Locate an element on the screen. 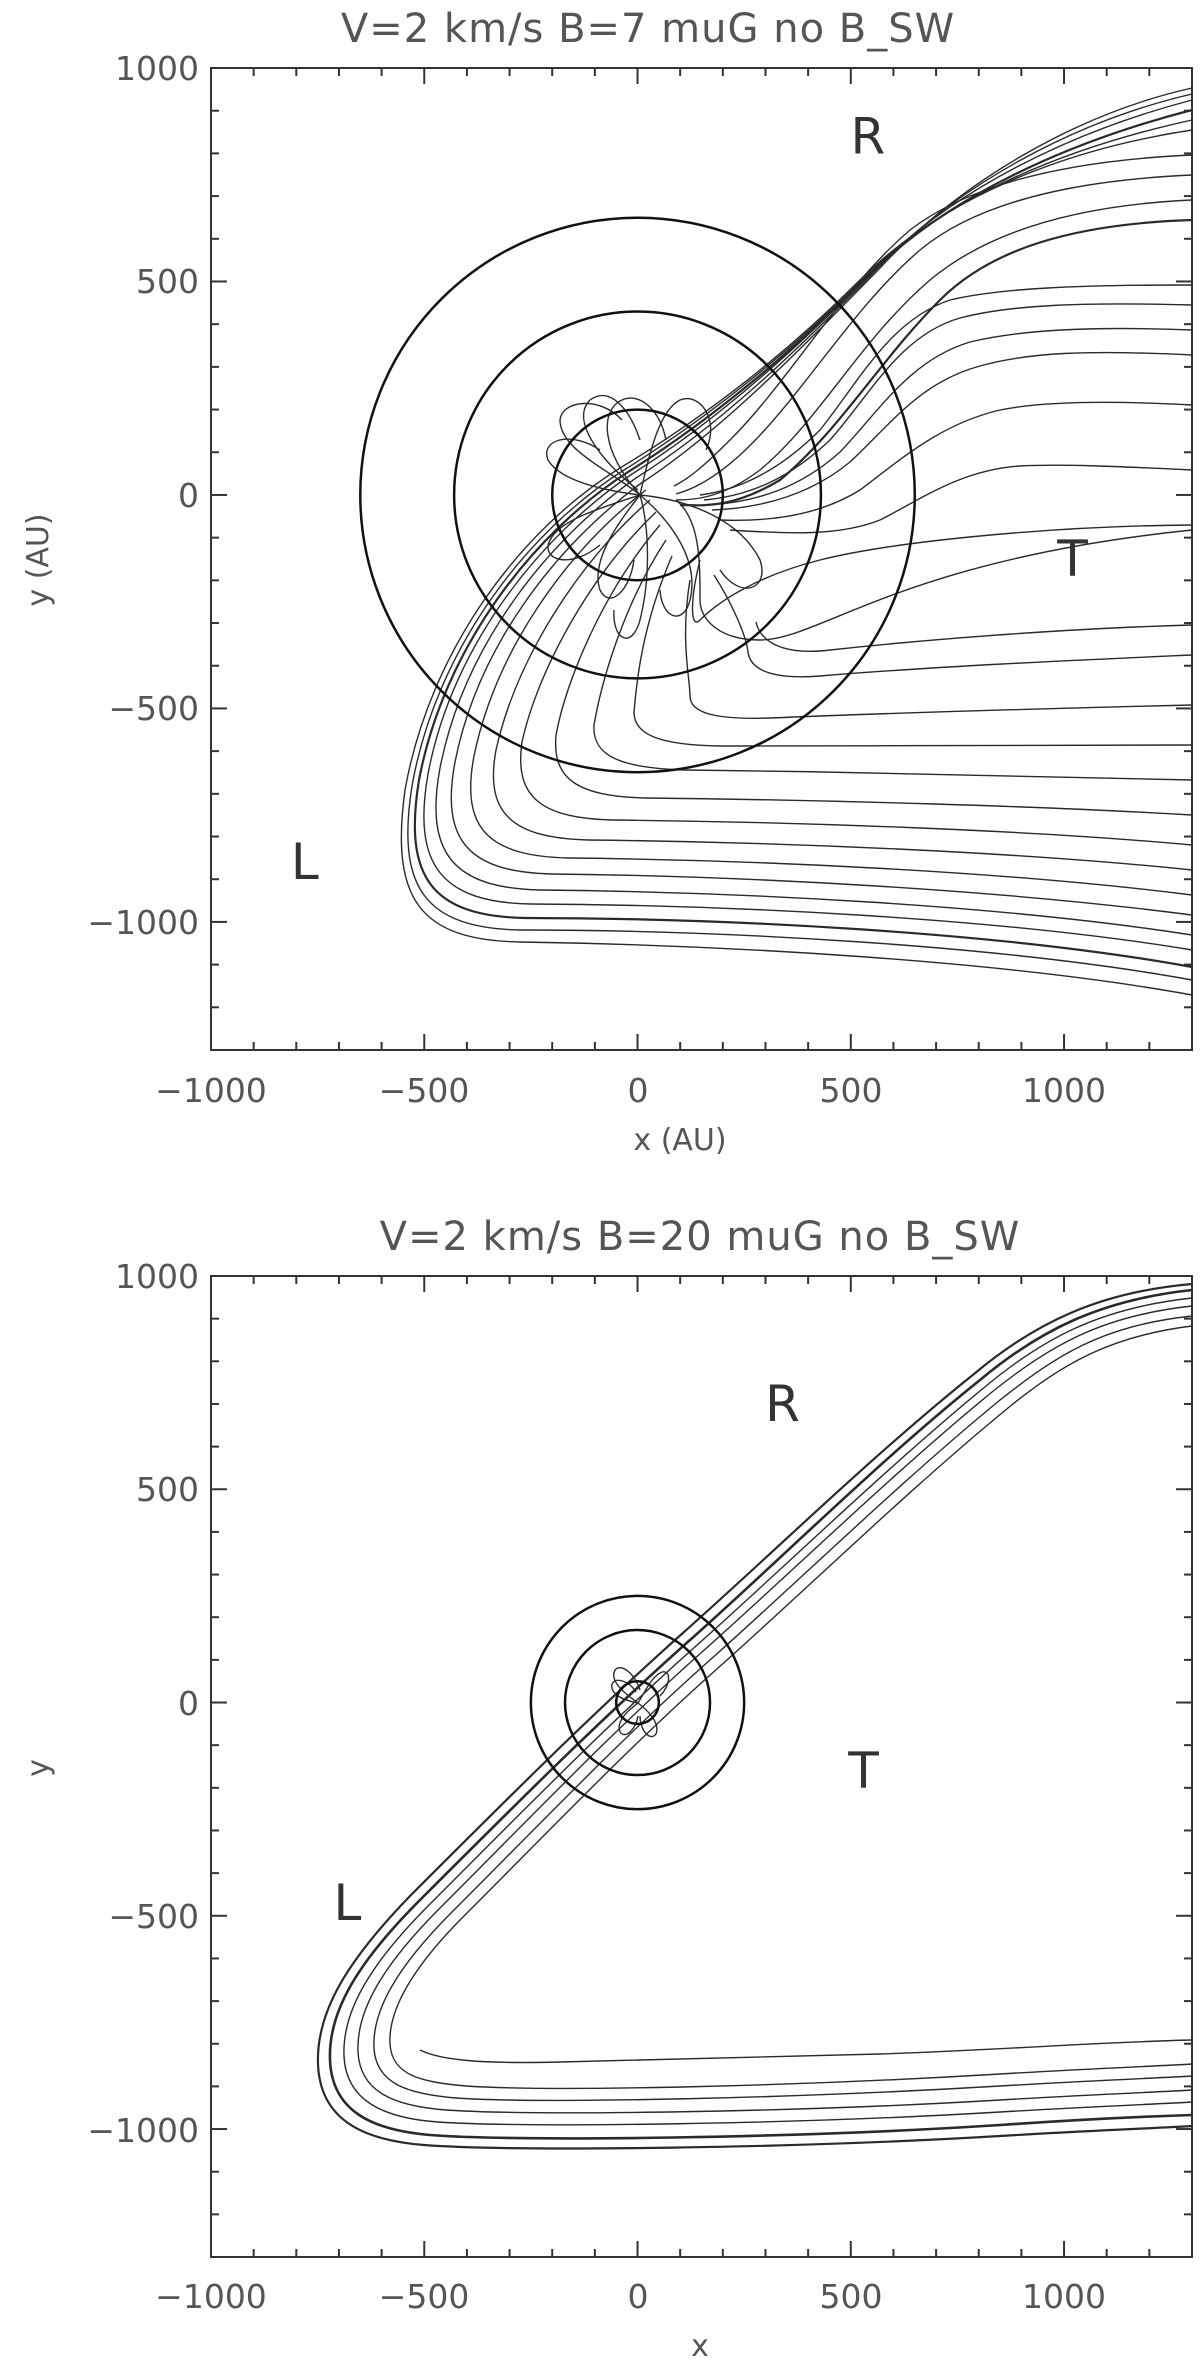 The width and height of the screenshot is (1200, 2366). chart-title: V=2 km/s B=7 muG no B_SW is located at coordinates (648, 29).